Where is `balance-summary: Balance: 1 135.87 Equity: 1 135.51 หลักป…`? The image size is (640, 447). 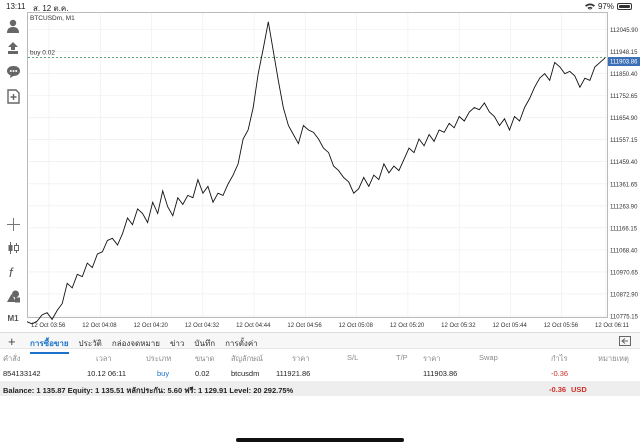
balance-summary: Balance: 1 135.87 Equity: 1 135.51 หลักป… is located at coordinates (148, 390).